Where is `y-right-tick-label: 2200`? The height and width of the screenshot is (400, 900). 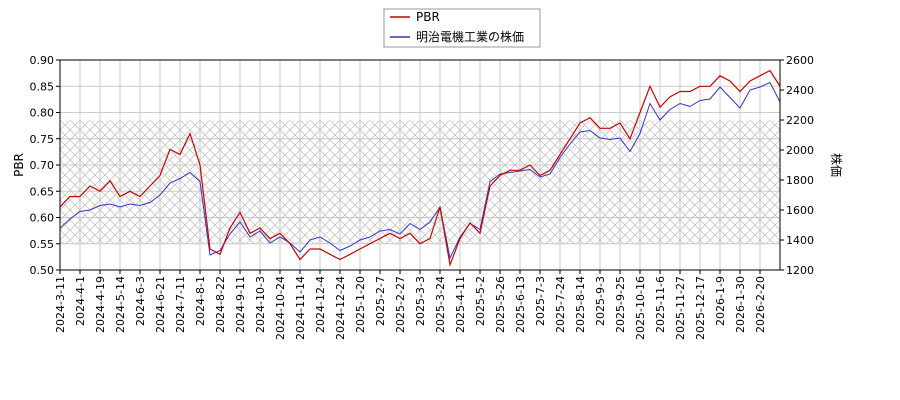 y-right-tick-label: 2200 is located at coordinates (800, 120).